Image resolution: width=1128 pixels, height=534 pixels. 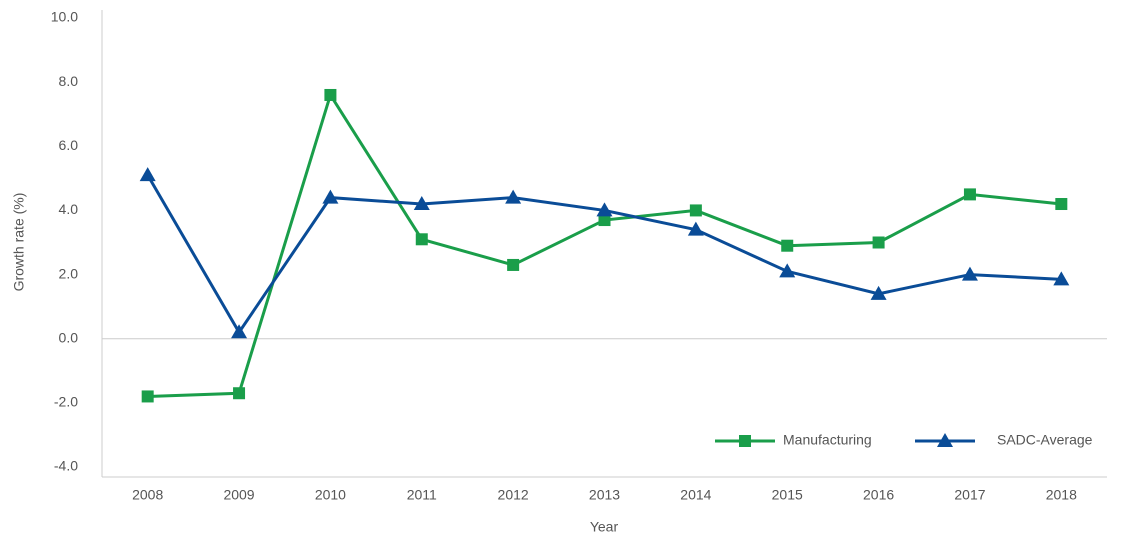 I want to click on x-tick-label: 2014, so click(x=695, y=495).